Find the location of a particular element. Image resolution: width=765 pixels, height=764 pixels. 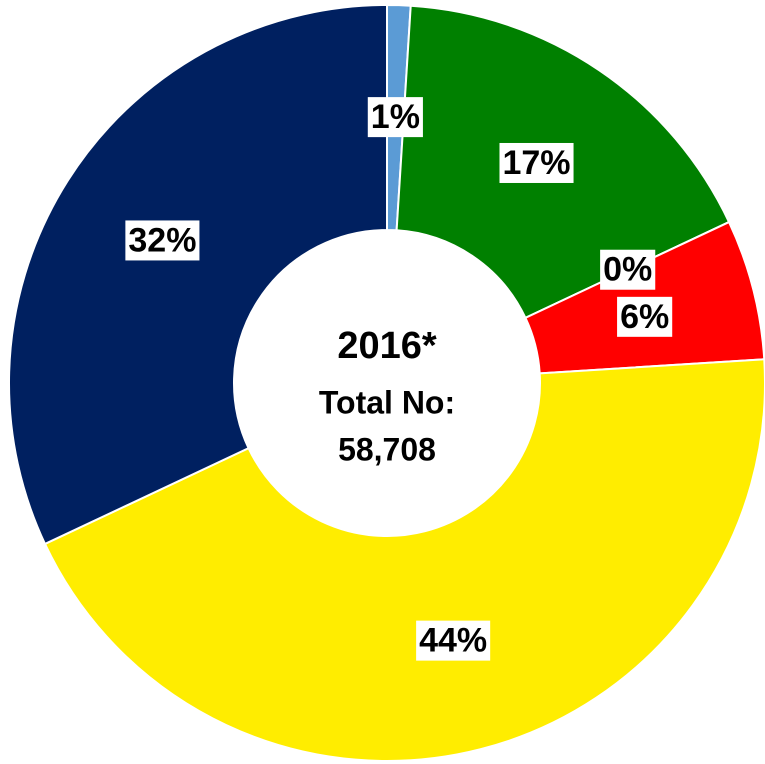

center-label: Total No: is located at coordinates (387, 402).